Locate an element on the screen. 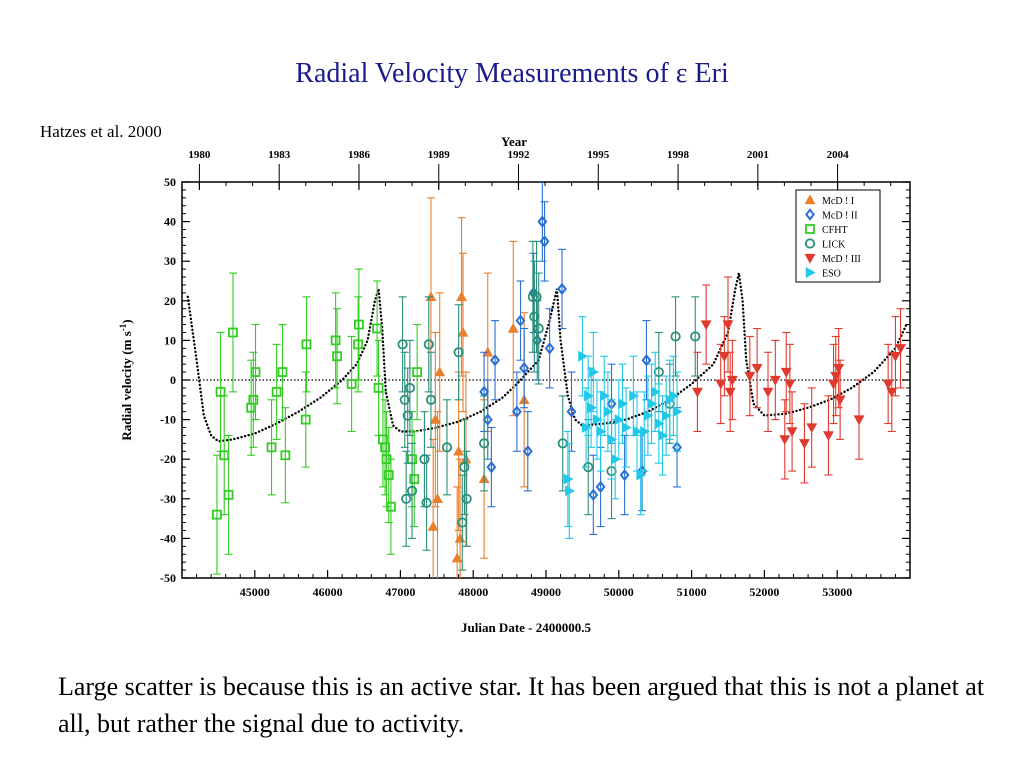 Image resolution: width=1024 pixels, height=768 pixels. legend-label: McD ! I is located at coordinates (838, 201).